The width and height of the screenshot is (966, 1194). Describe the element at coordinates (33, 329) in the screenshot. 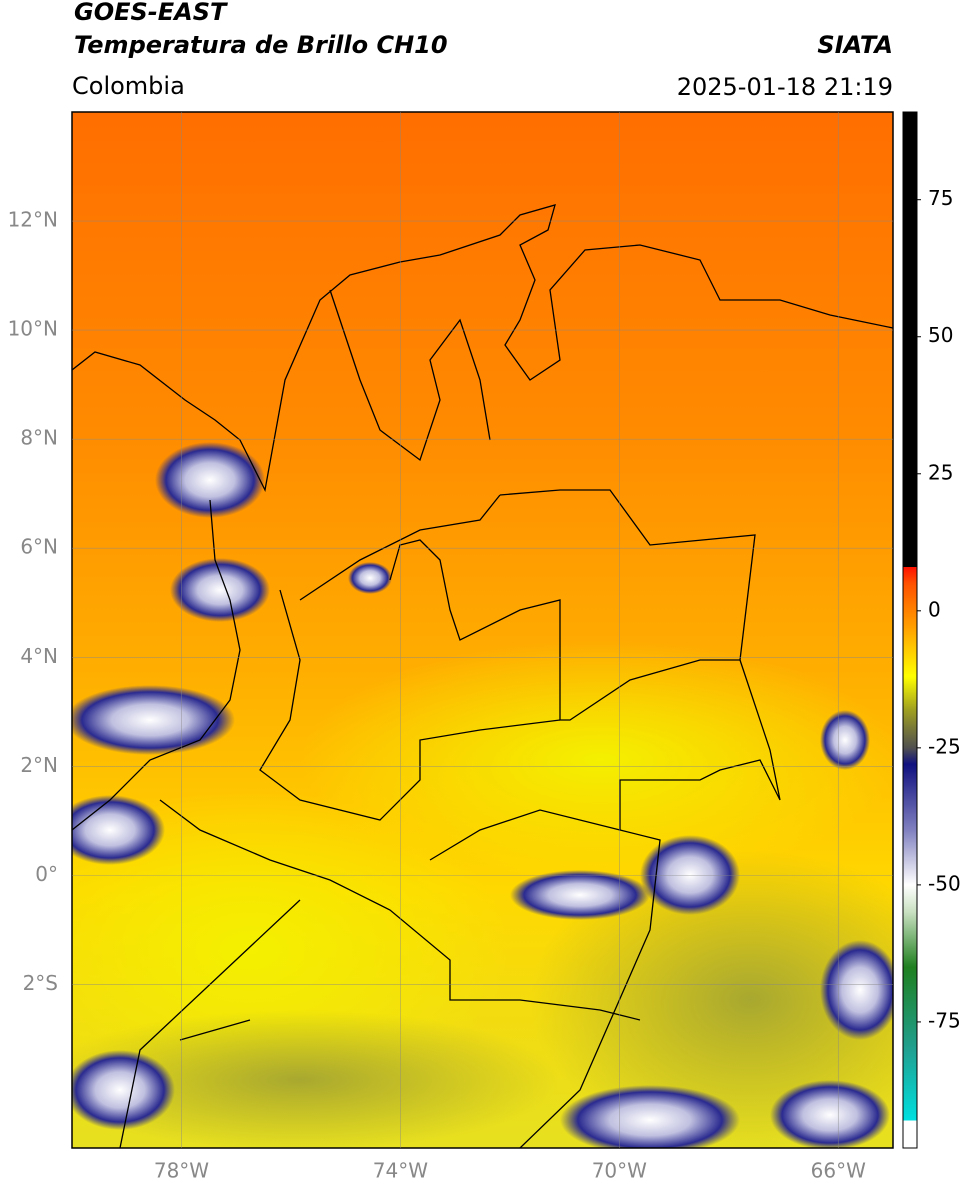

I see `lat-tick-label: 10°N` at that location.